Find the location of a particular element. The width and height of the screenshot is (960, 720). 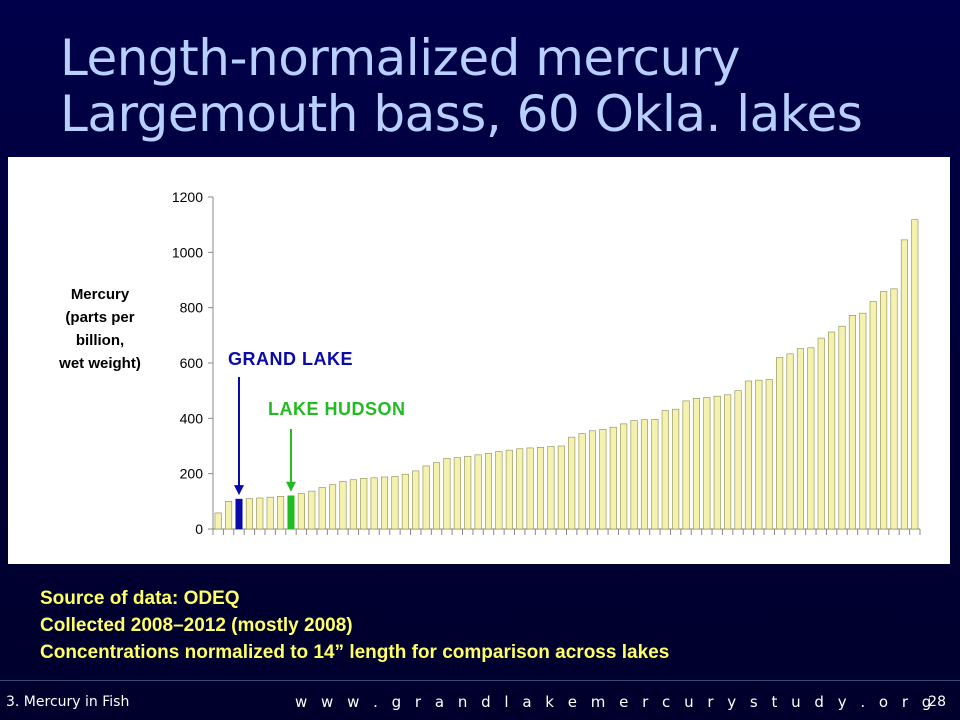

annotation-lake-hudson: LAKE HUDSON is located at coordinates (337, 409).